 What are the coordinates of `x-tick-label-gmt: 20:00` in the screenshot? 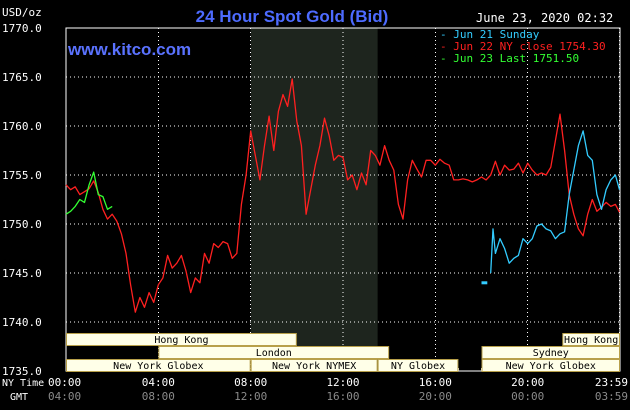 It's located at (435, 396).